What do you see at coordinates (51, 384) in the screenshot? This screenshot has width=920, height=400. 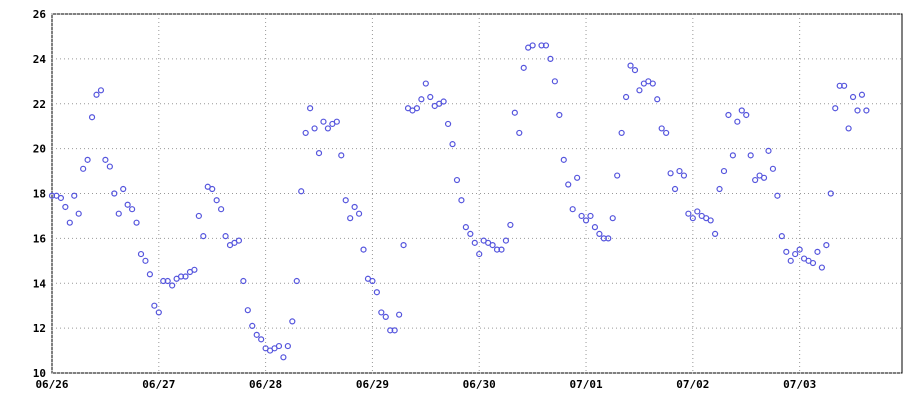 I see `x-tick-label: 06/26` at bounding box center [51, 384].